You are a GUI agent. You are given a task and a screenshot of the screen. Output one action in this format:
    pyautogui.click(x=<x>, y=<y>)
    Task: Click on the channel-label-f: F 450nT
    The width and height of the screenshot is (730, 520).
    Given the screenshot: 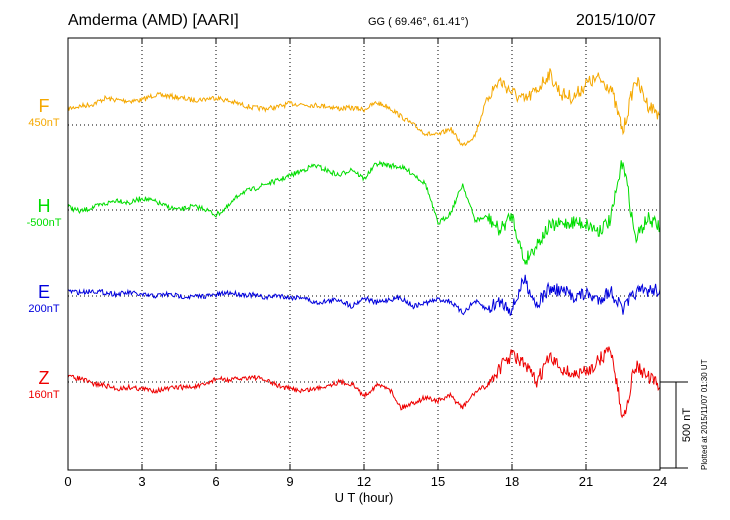 What is the action you would take?
    pyautogui.click(x=44, y=113)
    